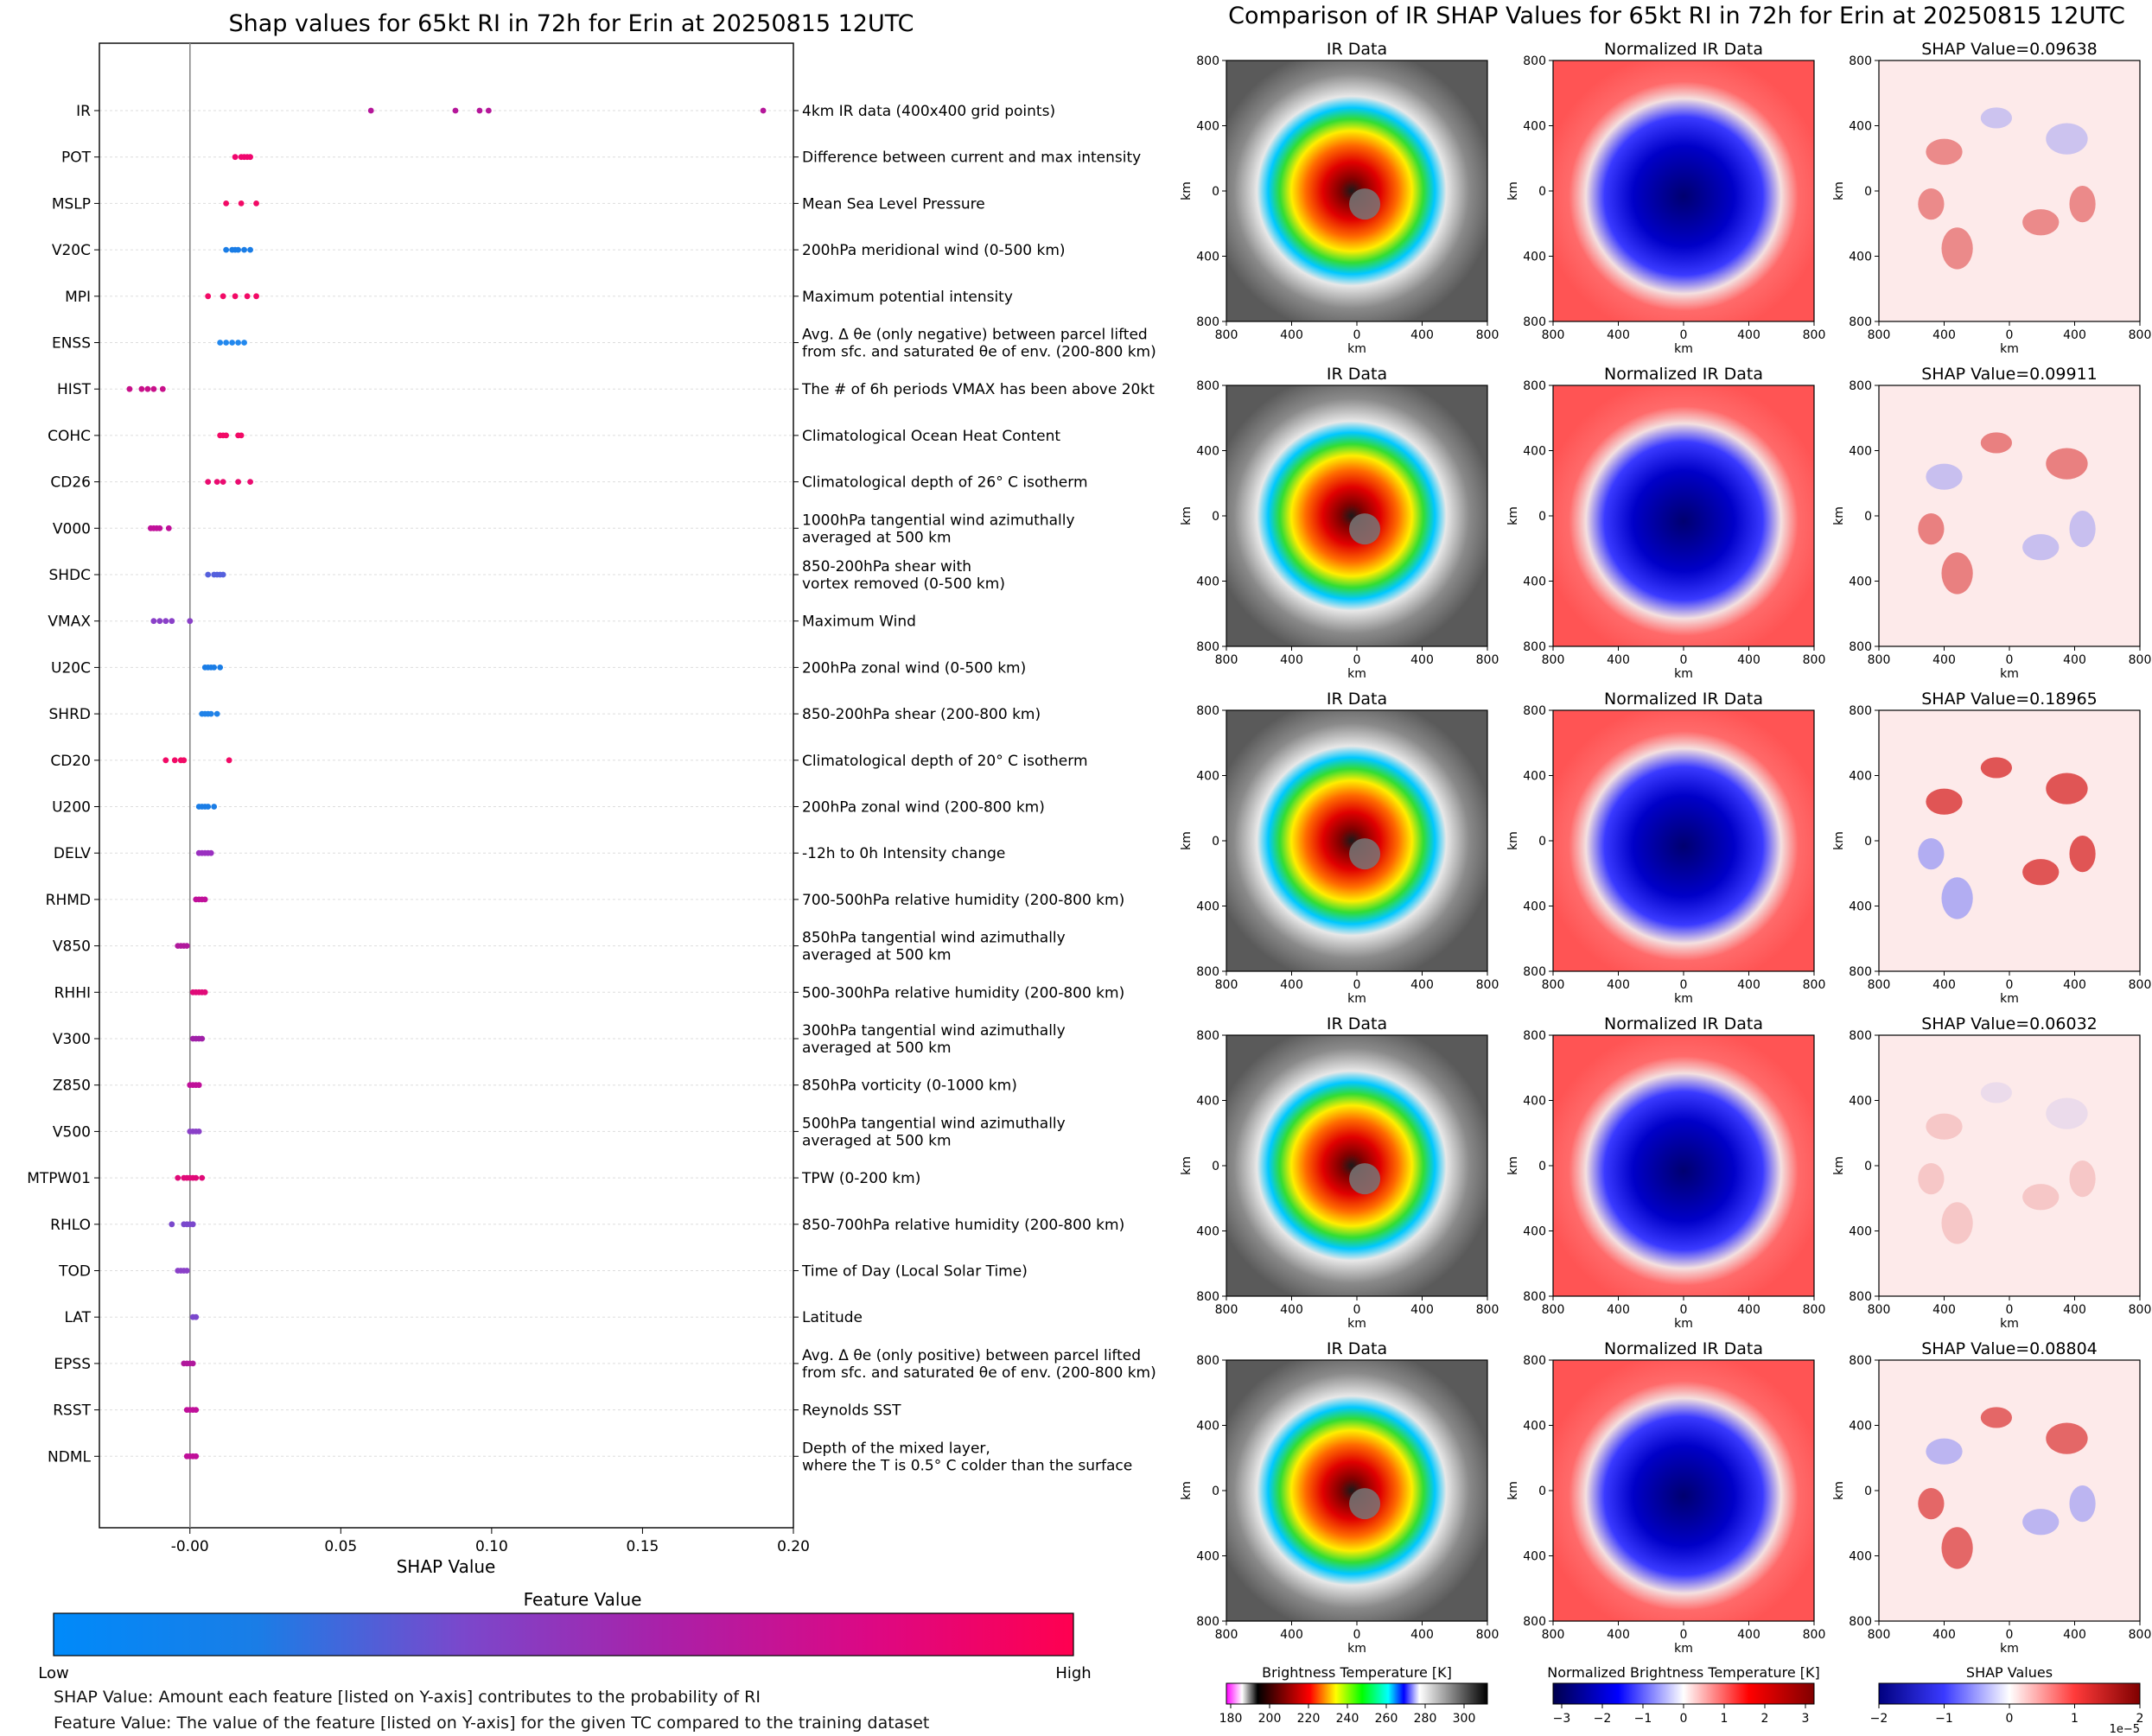  What do you see at coordinates (2009, 1672) in the screenshot?
I see `colorbar-title: SHAP Values` at bounding box center [2009, 1672].